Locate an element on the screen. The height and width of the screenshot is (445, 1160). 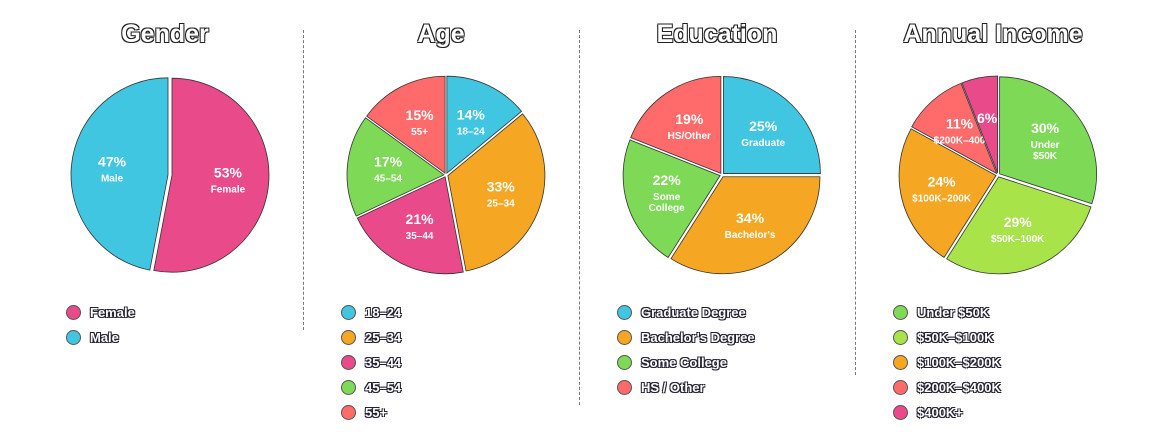
slice-name-label: 55+ is located at coordinates (419, 132).